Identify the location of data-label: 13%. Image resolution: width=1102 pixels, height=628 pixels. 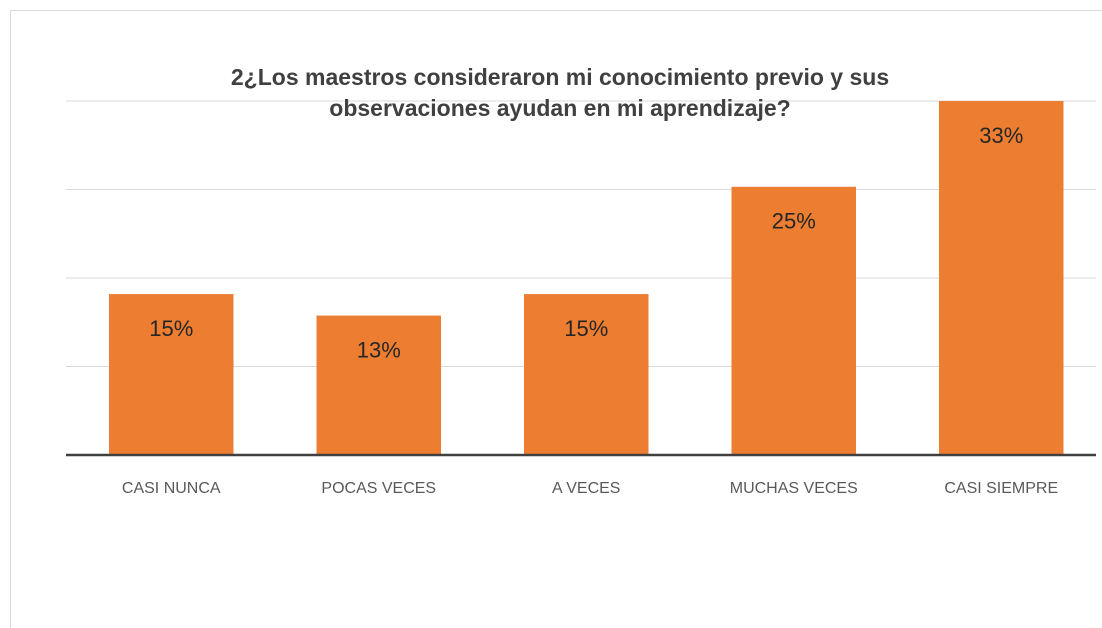
(379, 349).